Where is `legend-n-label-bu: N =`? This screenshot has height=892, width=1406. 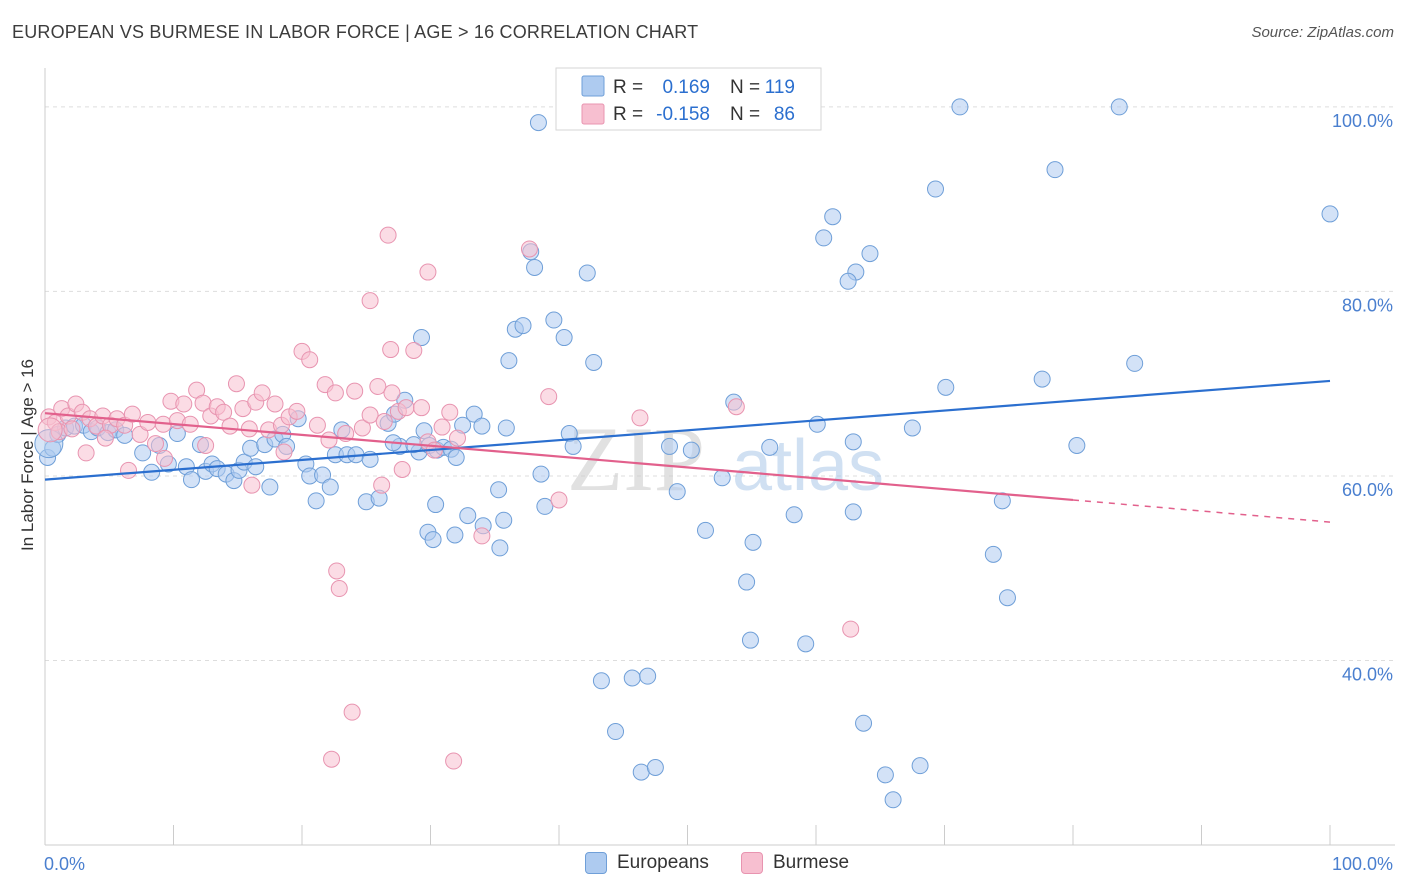 legend-n-label-bu: N = is located at coordinates (745, 114).